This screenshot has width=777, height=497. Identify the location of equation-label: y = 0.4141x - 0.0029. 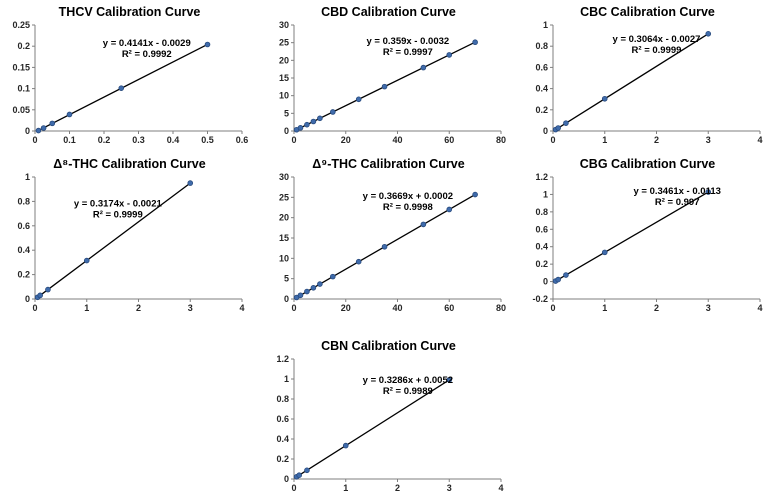
(146, 43).